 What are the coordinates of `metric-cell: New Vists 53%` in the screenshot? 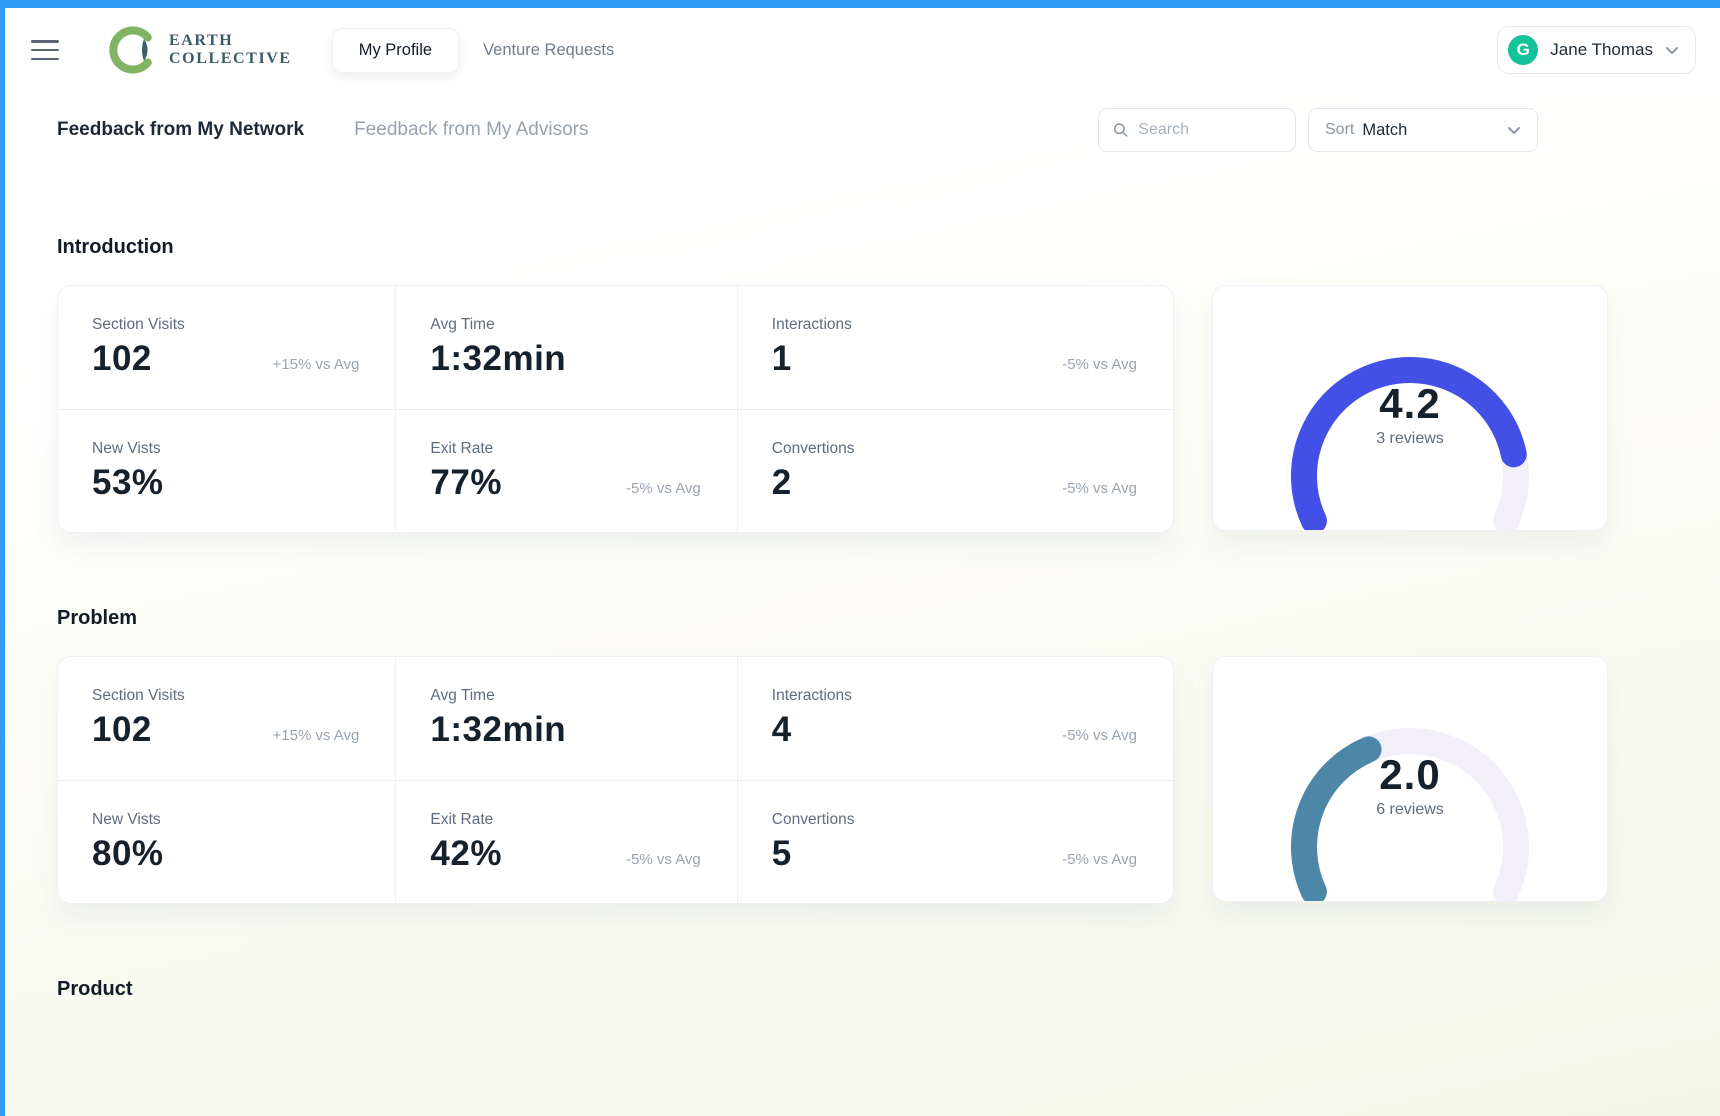 It's located at (227, 470).